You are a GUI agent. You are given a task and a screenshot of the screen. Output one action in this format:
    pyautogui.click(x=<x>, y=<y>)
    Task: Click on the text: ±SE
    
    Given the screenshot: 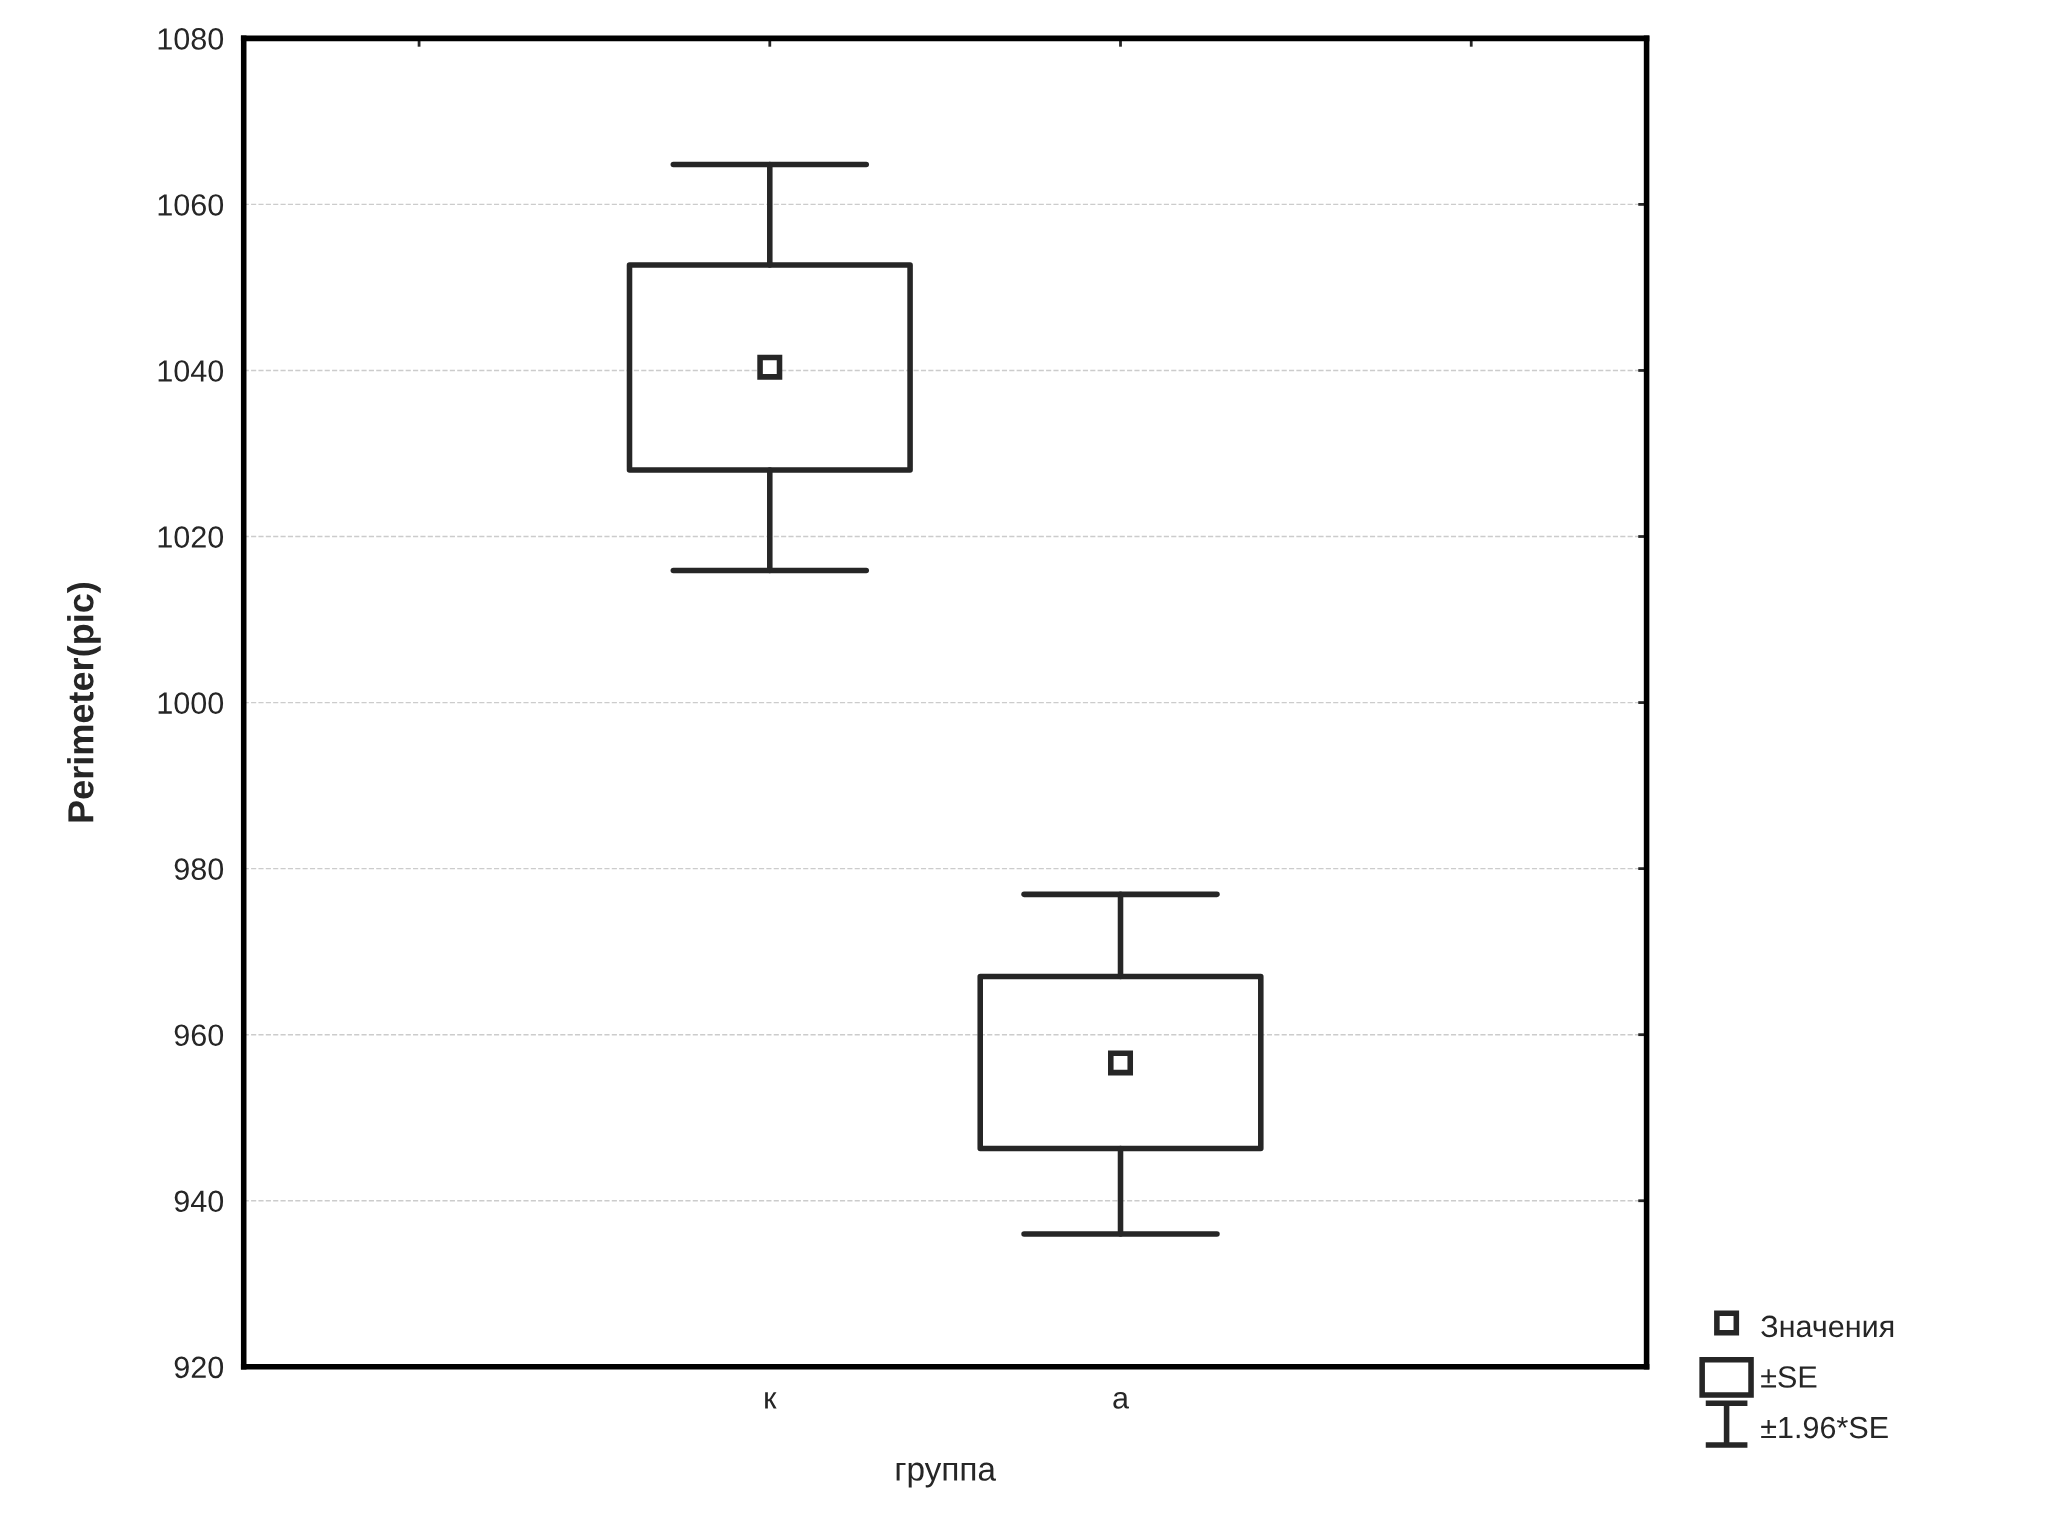 What is the action you would take?
    pyautogui.click(x=1789, y=1377)
    